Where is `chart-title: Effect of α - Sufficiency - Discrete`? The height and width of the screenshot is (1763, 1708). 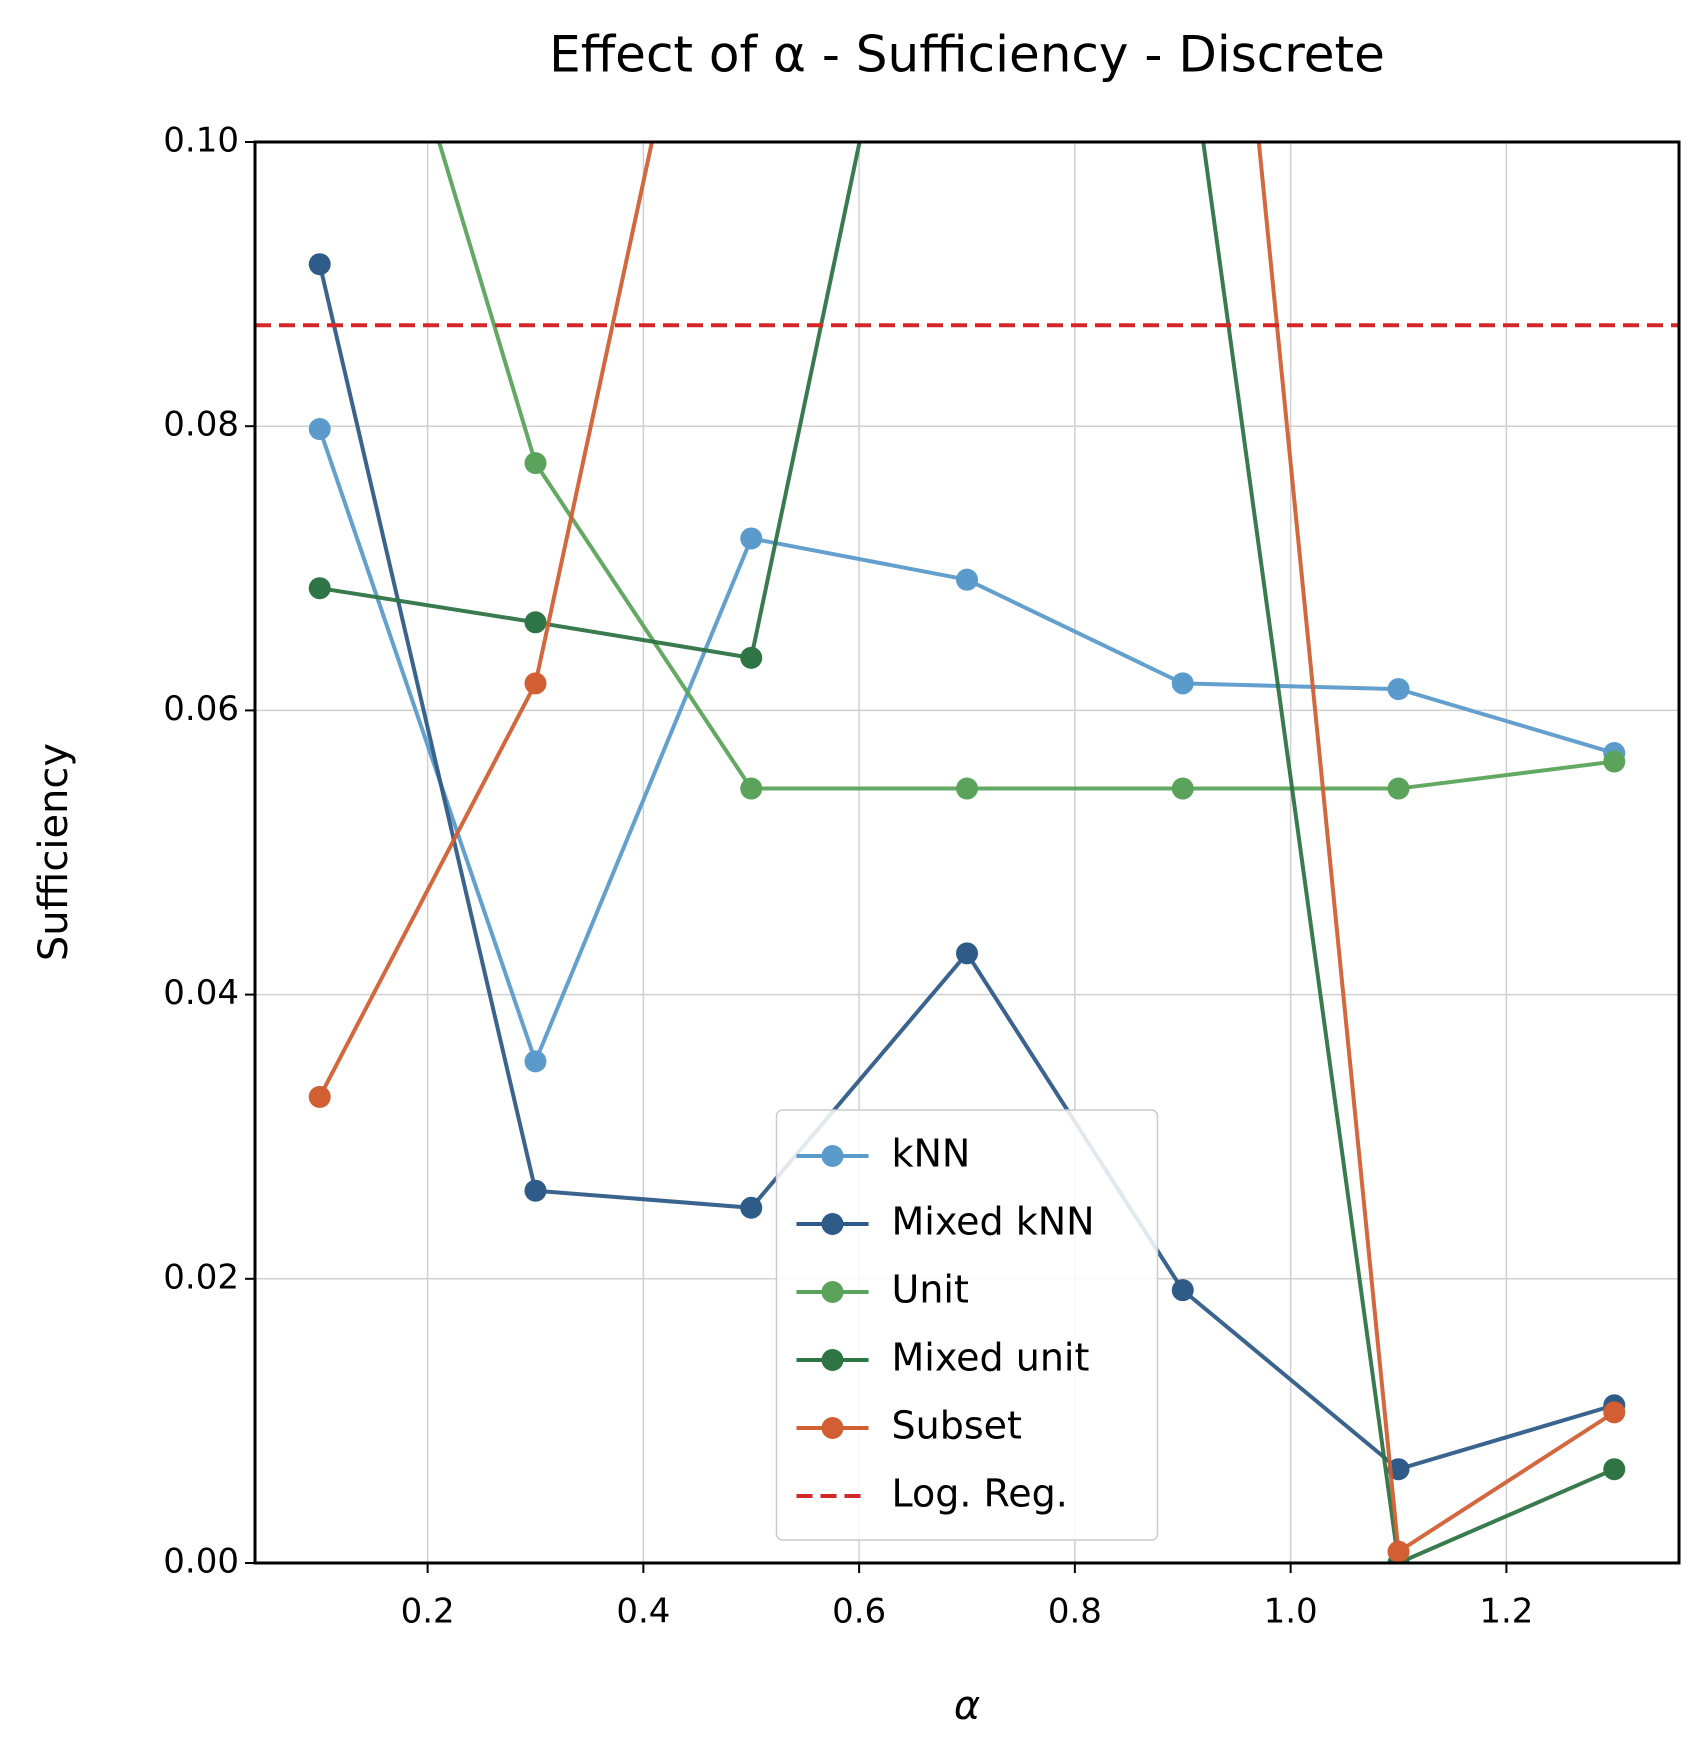 chart-title: Effect of α - Sufficiency - Discrete is located at coordinates (967, 55).